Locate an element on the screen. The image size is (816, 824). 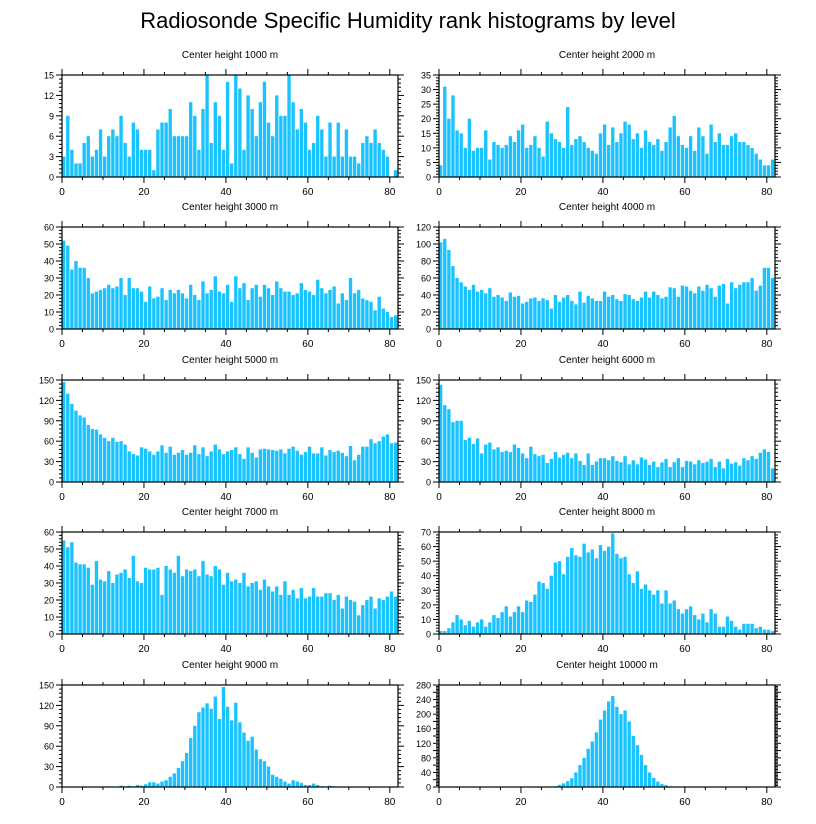
y-tick-label: 90 is located at coordinates (49, 421).